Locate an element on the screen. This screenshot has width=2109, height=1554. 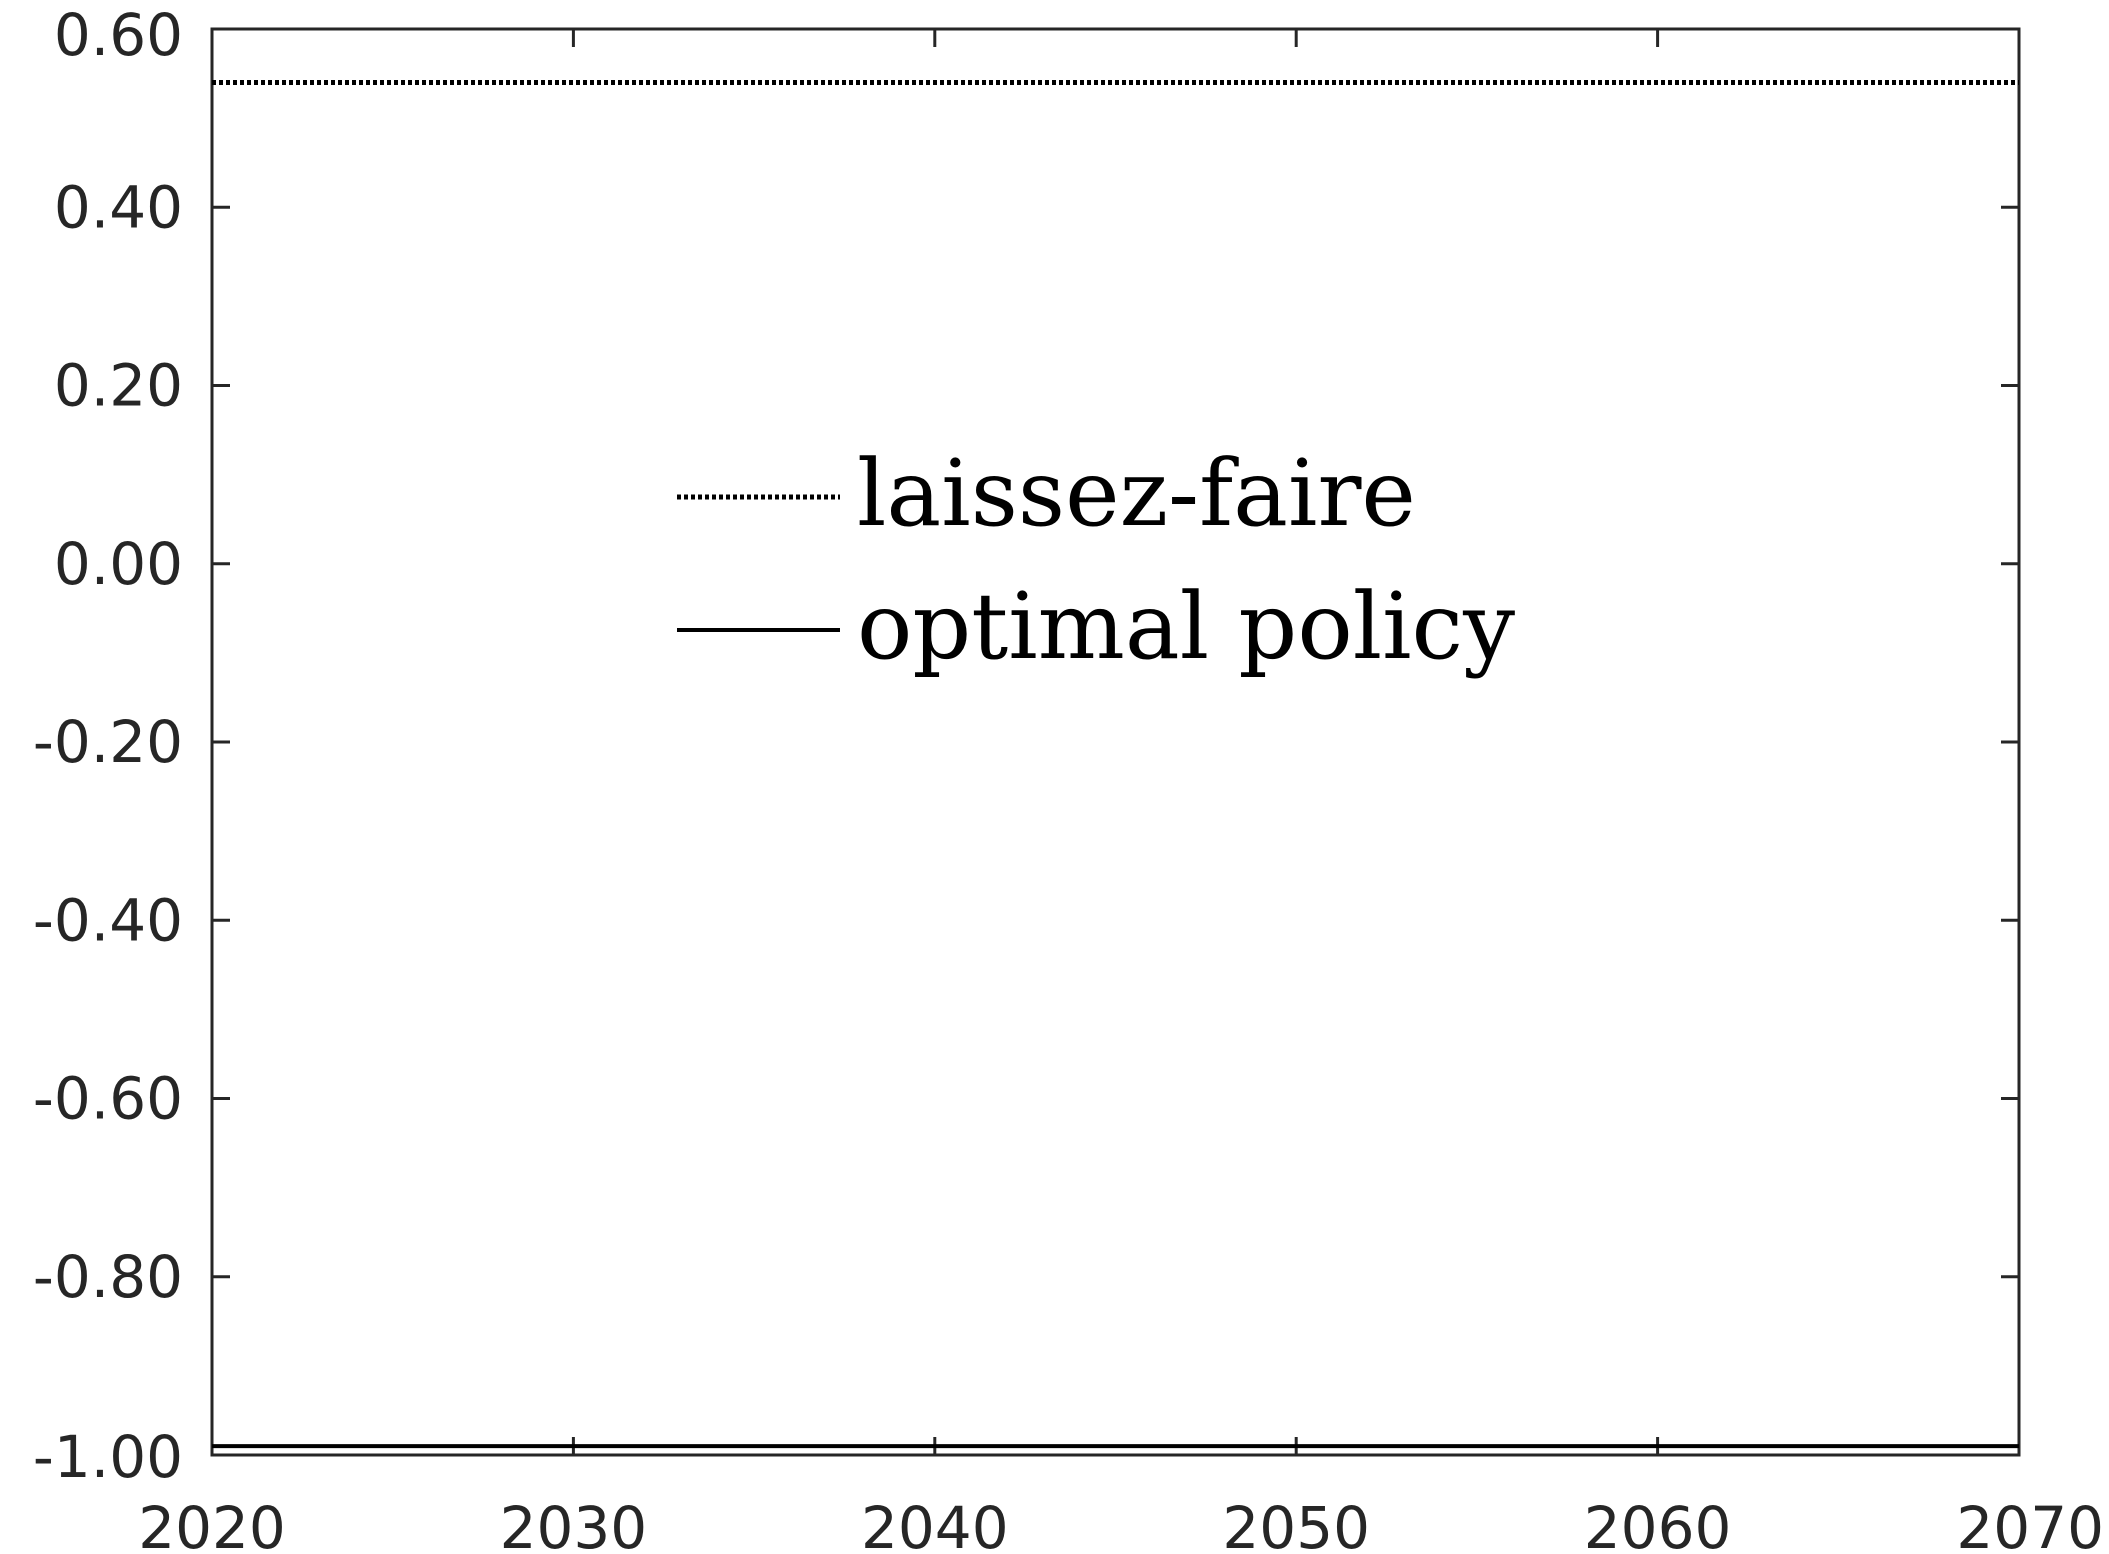
legend-label: laissez-faire is located at coordinates (1136, 493).